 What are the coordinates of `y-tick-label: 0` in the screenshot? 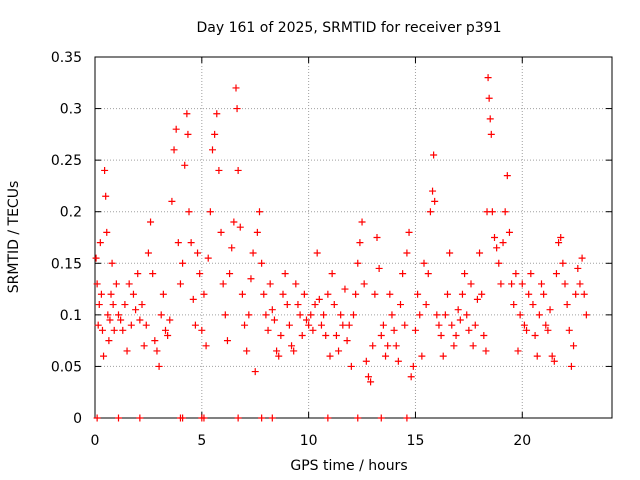 It's located at (77, 419).